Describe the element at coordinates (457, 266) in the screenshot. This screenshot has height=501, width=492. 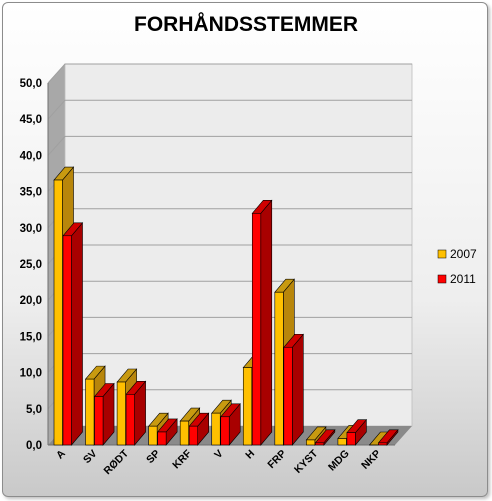
I see `legend: 2007 2011` at that location.